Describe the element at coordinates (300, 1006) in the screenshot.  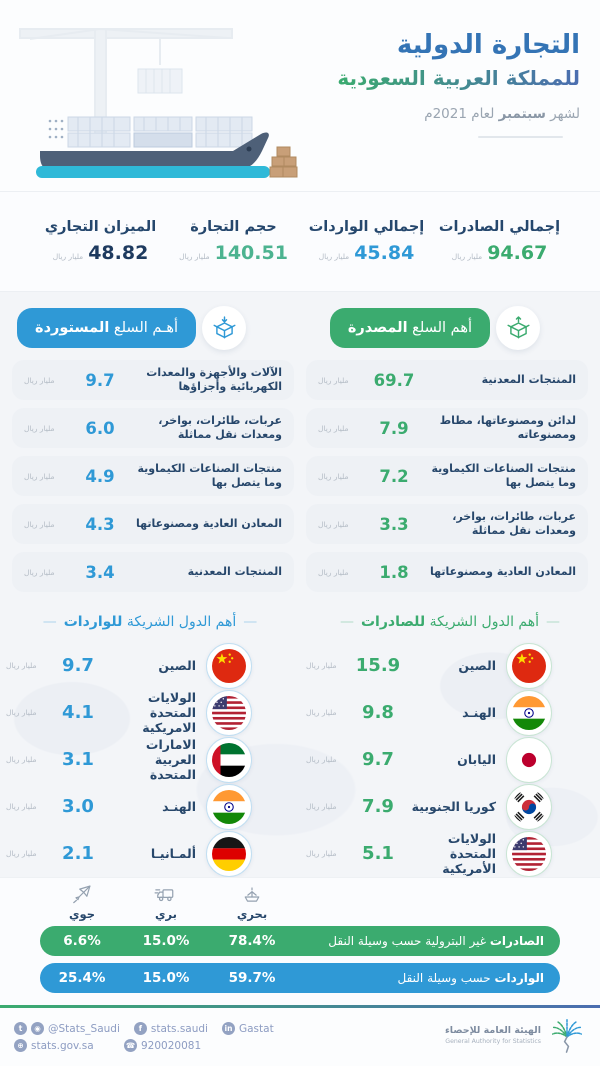
I see `footer-gradient-divider` at that location.